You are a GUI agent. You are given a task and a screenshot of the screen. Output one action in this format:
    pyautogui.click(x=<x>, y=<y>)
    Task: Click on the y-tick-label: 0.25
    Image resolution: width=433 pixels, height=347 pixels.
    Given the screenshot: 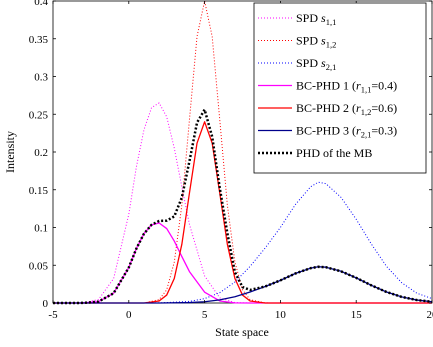 What is the action you would take?
    pyautogui.click(x=39, y=115)
    